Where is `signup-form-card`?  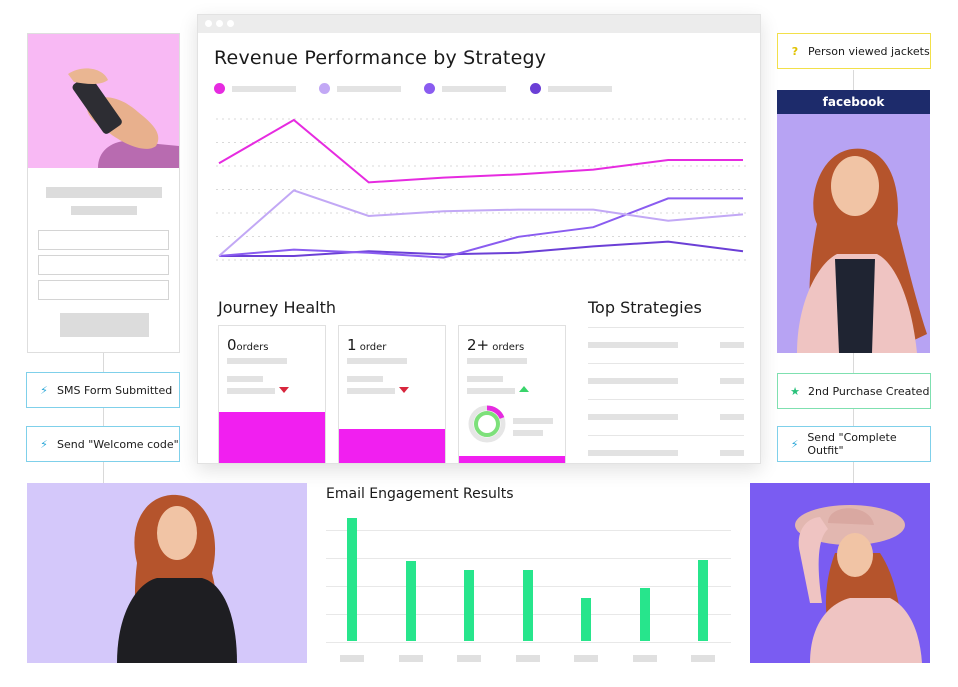
signup-form-card is located at coordinates (103, 193).